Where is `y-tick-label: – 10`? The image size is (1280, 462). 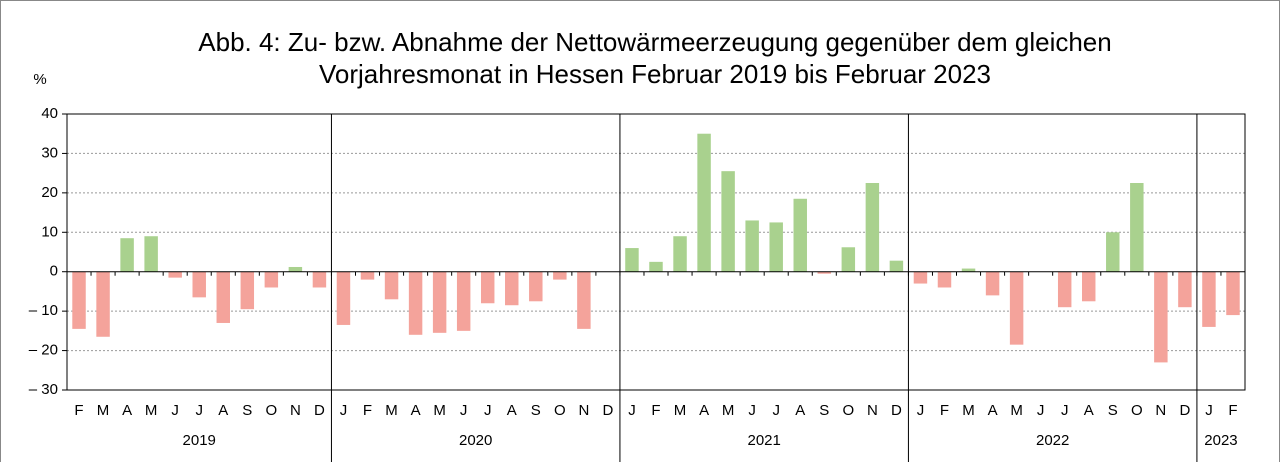
y-tick-label: – 10 is located at coordinates (43, 310).